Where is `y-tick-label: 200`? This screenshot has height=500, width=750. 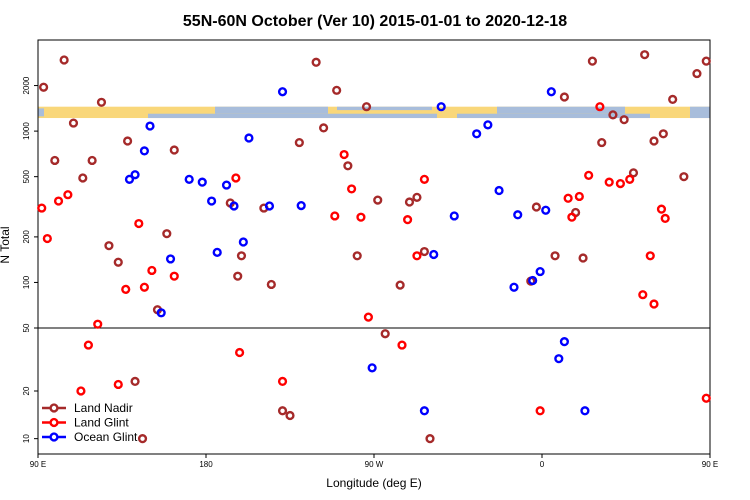 y-tick-label: 200 is located at coordinates (26, 237).